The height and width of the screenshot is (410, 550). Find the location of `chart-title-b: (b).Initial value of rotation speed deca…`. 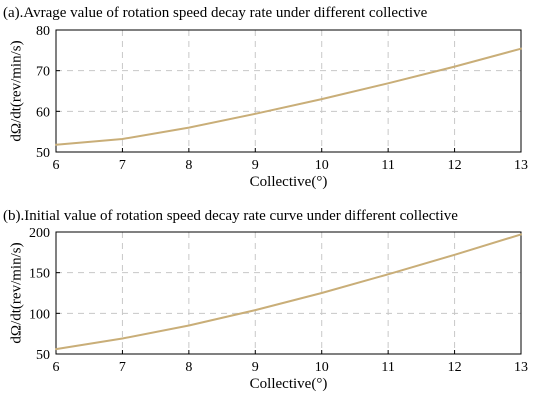

chart-title-b: (b).Initial value of rotation speed deca… is located at coordinates (230, 216).